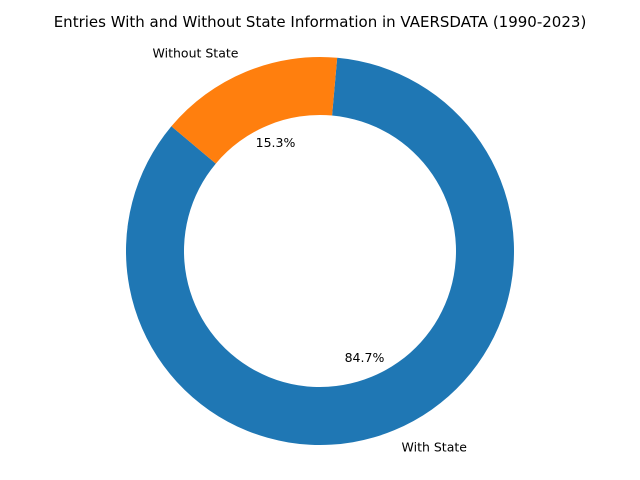 The image size is (640, 480). I want to click on slice-percent-with-state: 84.7%, so click(365, 357).